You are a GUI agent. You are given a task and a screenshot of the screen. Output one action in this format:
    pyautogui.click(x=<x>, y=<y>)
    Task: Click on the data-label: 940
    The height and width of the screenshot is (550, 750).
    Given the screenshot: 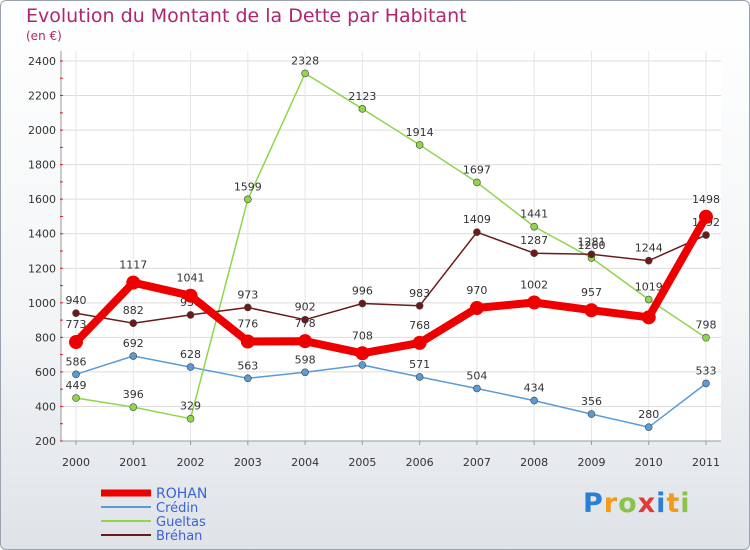 What is the action you would take?
    pyautogui.click(x=76, y=300)
    